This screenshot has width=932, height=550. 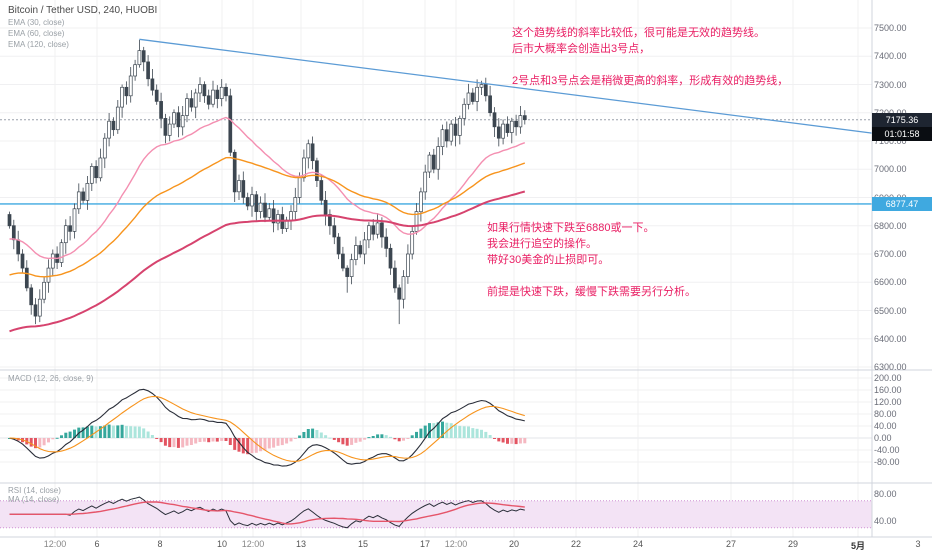 I want to click on macd-histogram, so click(x=267, y=438).